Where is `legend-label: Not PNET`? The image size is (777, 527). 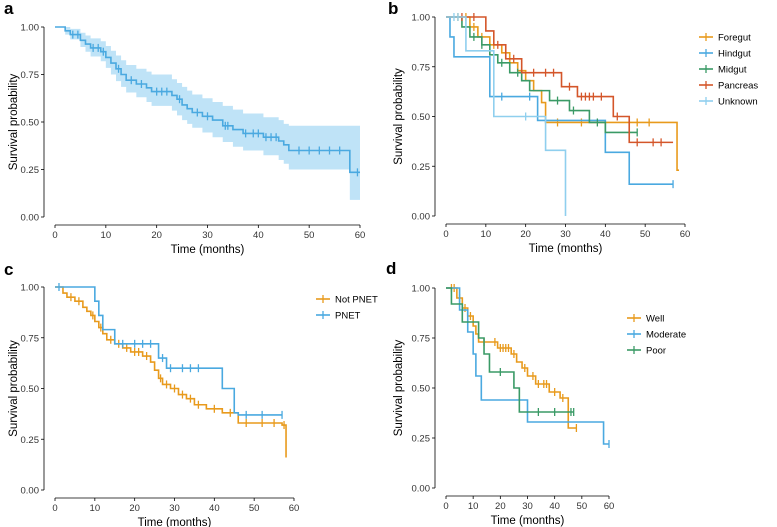 legend-label: Not PNET is located at coordinates (356, 300).